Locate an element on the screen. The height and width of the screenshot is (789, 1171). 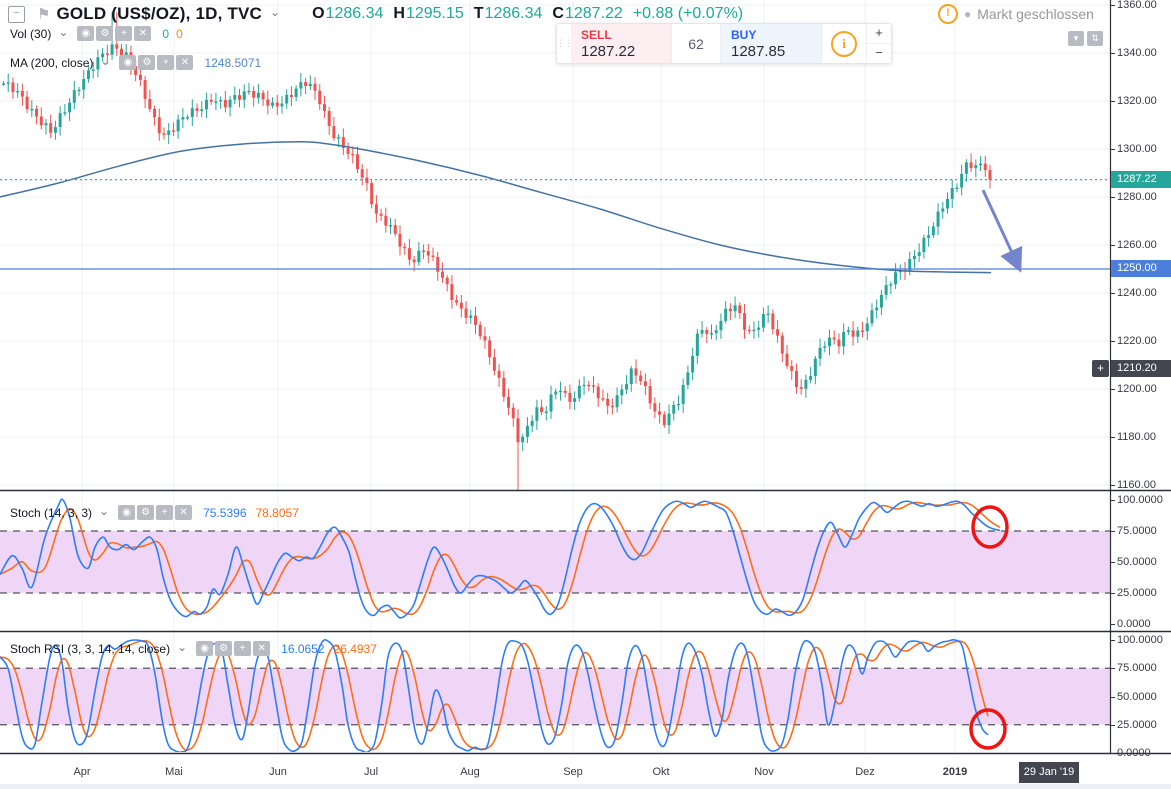
stoch-axis-label: 0.0000 is located at coordinates (1134, 624).